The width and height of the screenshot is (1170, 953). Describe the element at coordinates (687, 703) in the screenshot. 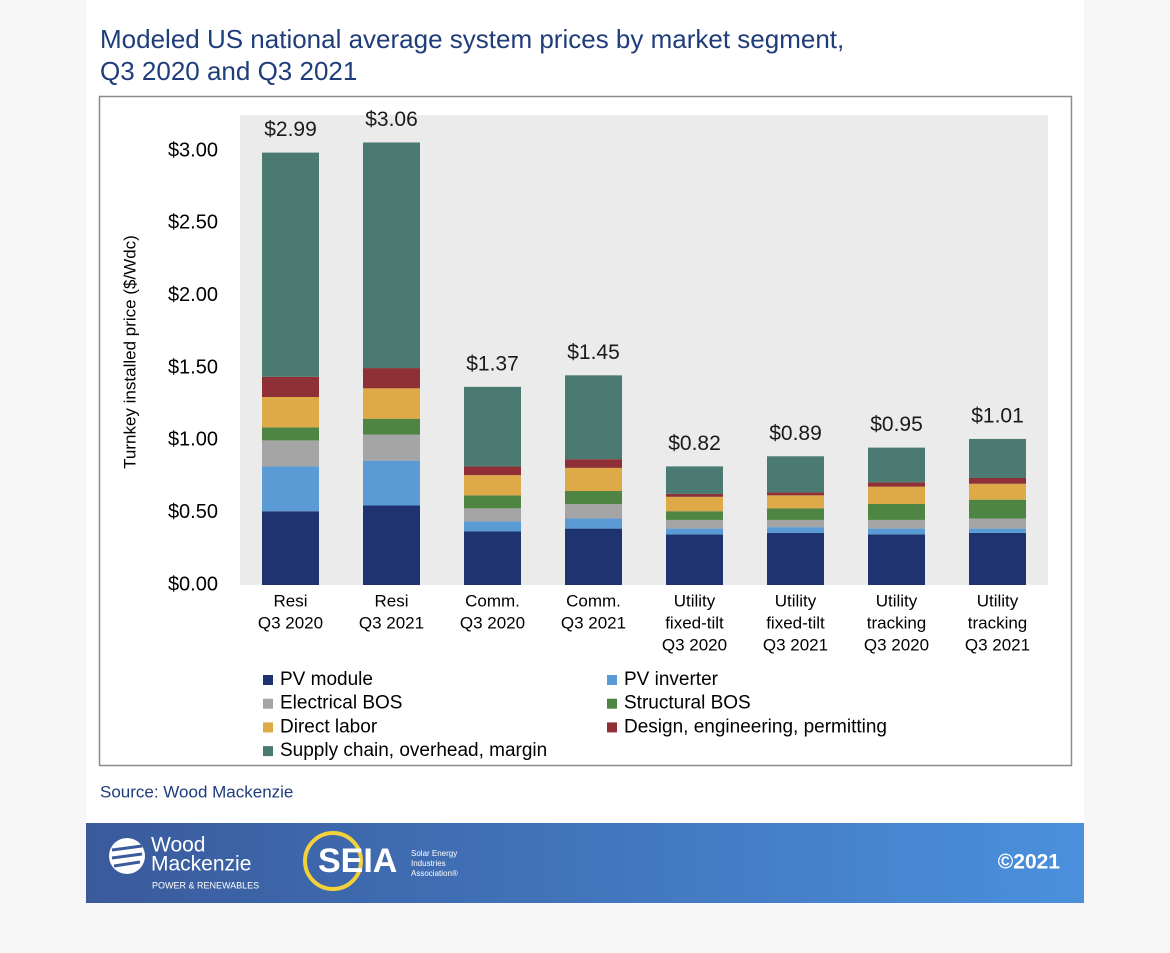

I see `legend-label: Structural BOS` at that location.